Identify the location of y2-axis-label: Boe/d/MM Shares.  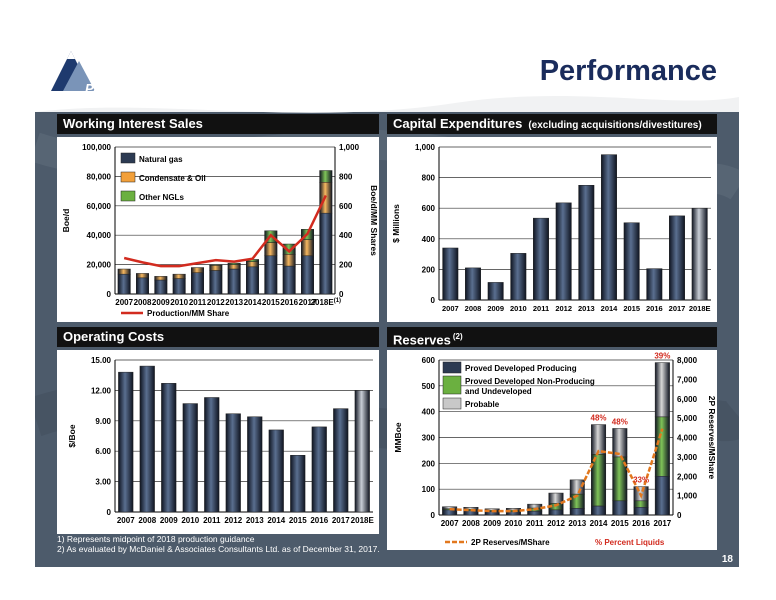
(374, 220).